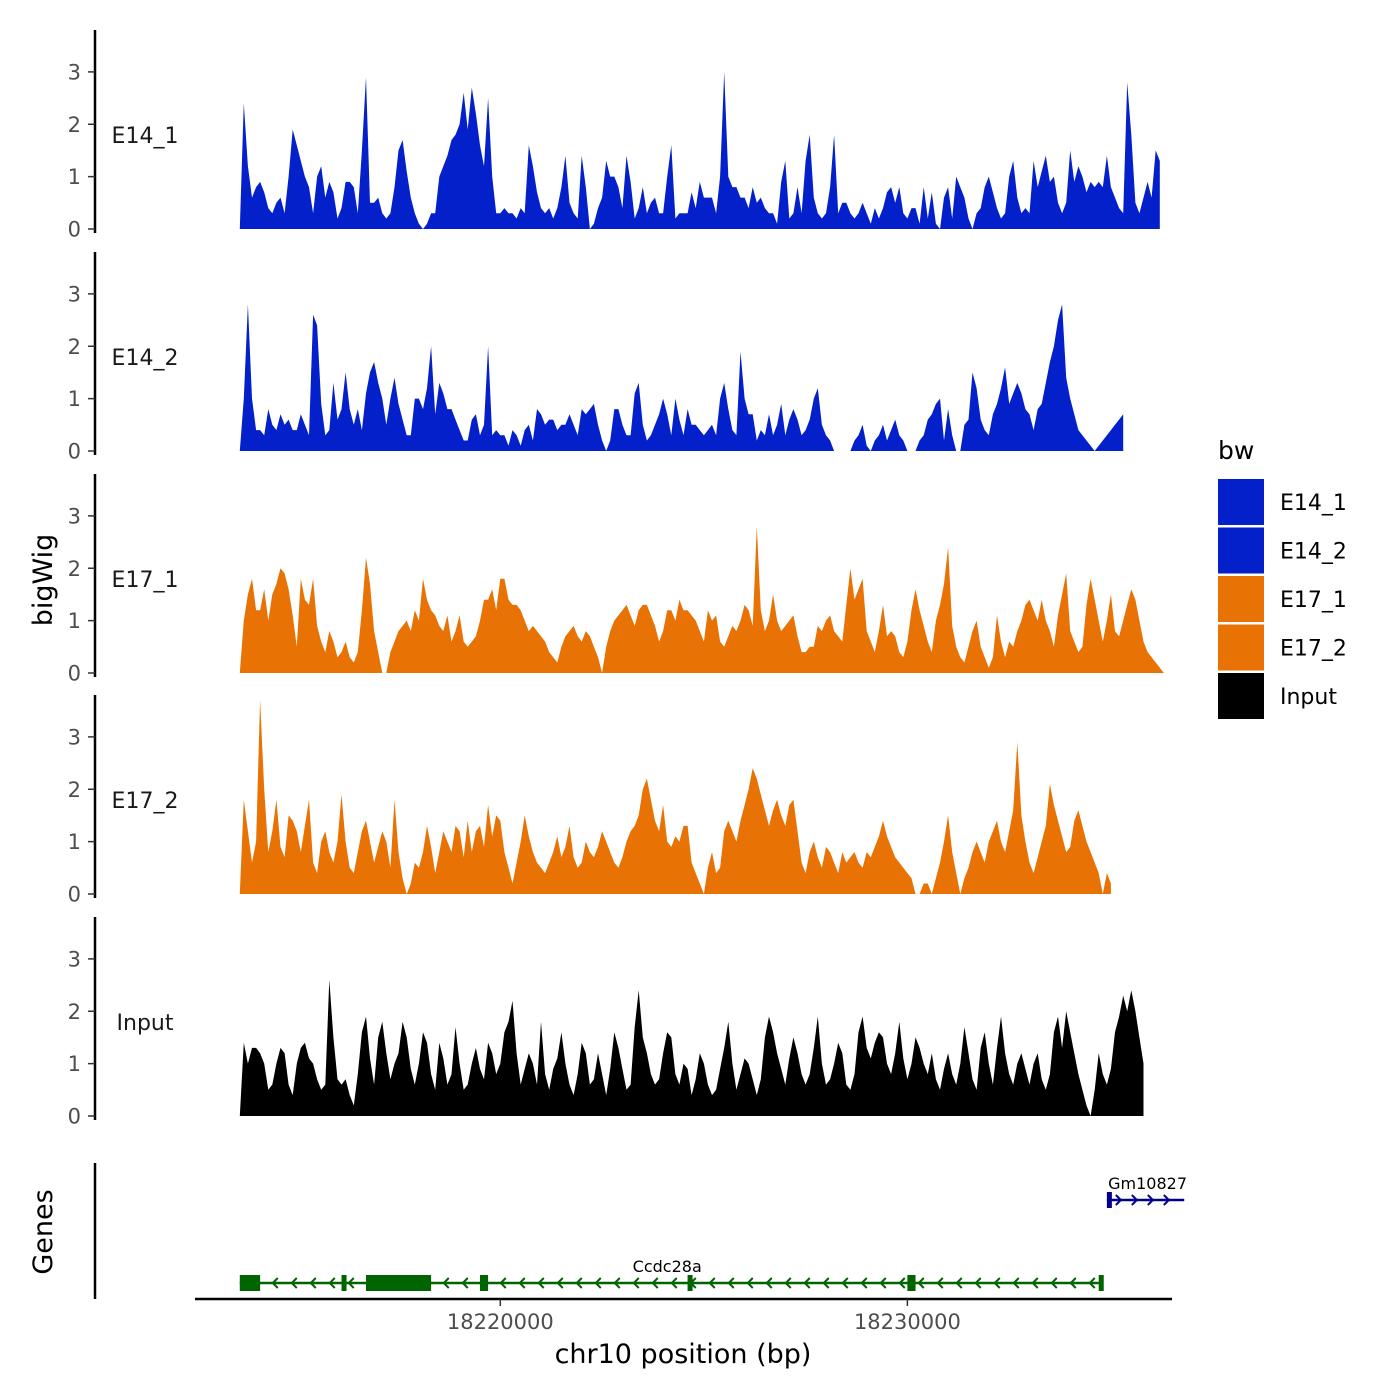 Image resolution: width=1400 pixels, height=1400 pixels. Describe the element at coordinates (667, 1266) in the screenshot. I see `gene-label: Ccdc28a` at that location.